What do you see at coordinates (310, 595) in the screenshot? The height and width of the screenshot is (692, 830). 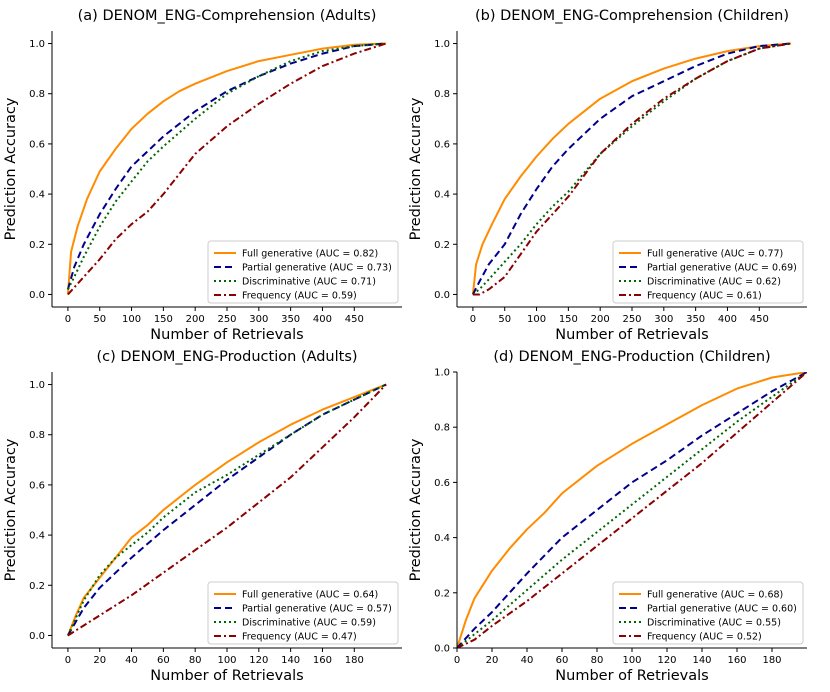 I see `legend-entry: Full generative (AUC = 0.64)` at bounding box center [310, 595].